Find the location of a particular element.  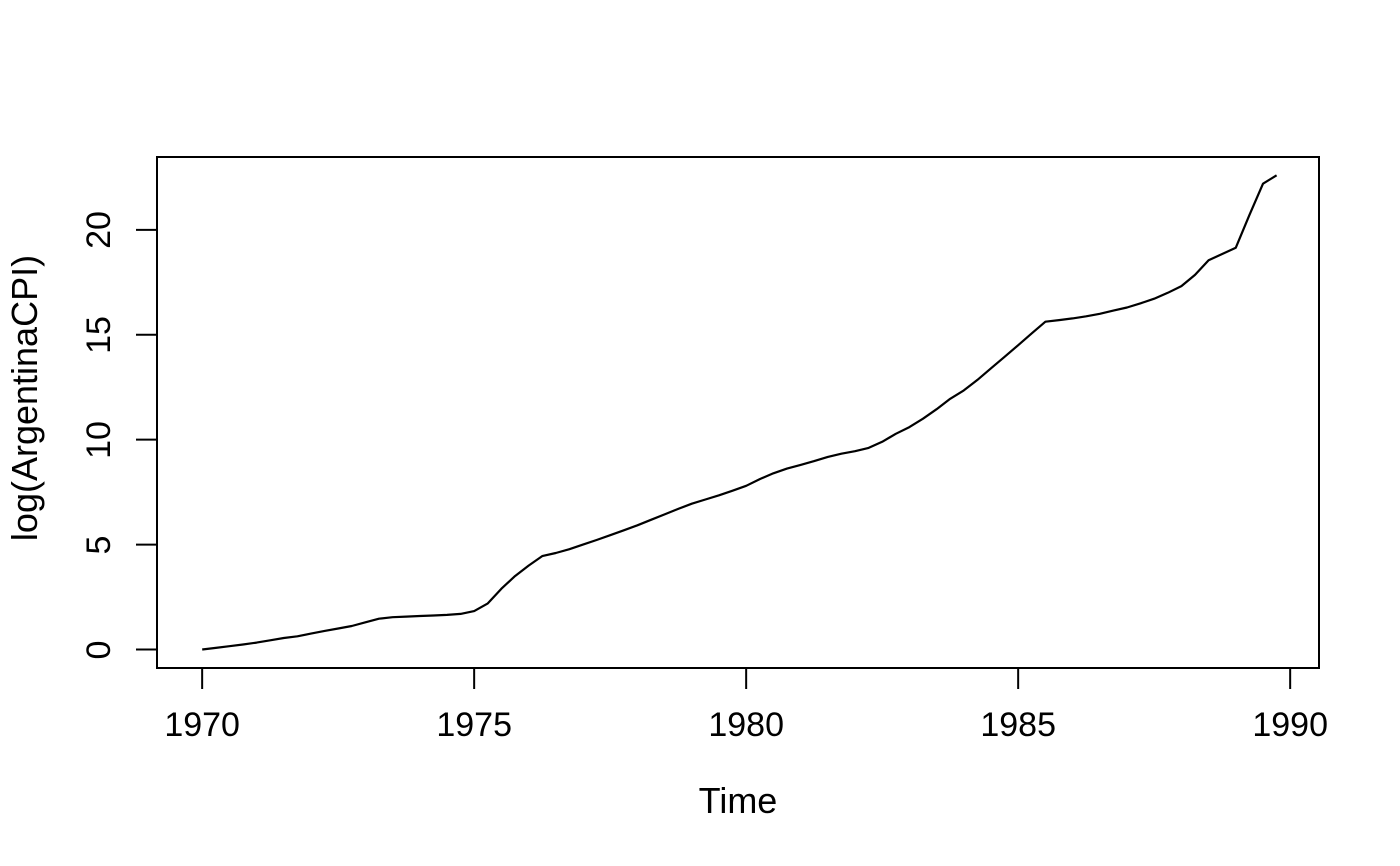

y-tick-label: 15 is located at coordinates (99, 334).